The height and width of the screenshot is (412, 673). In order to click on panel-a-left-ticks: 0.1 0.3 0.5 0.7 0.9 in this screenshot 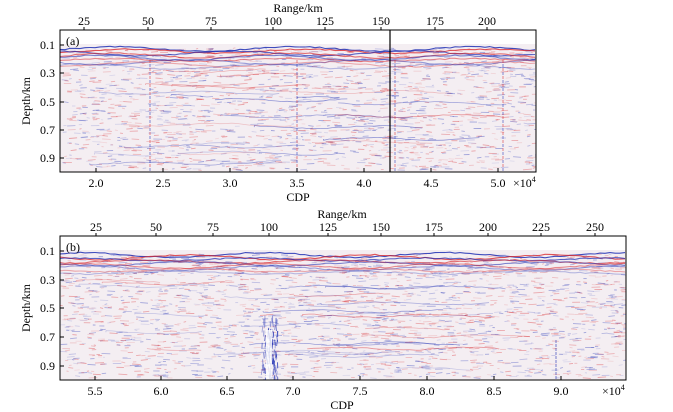, I will do `click(52, 101)`.